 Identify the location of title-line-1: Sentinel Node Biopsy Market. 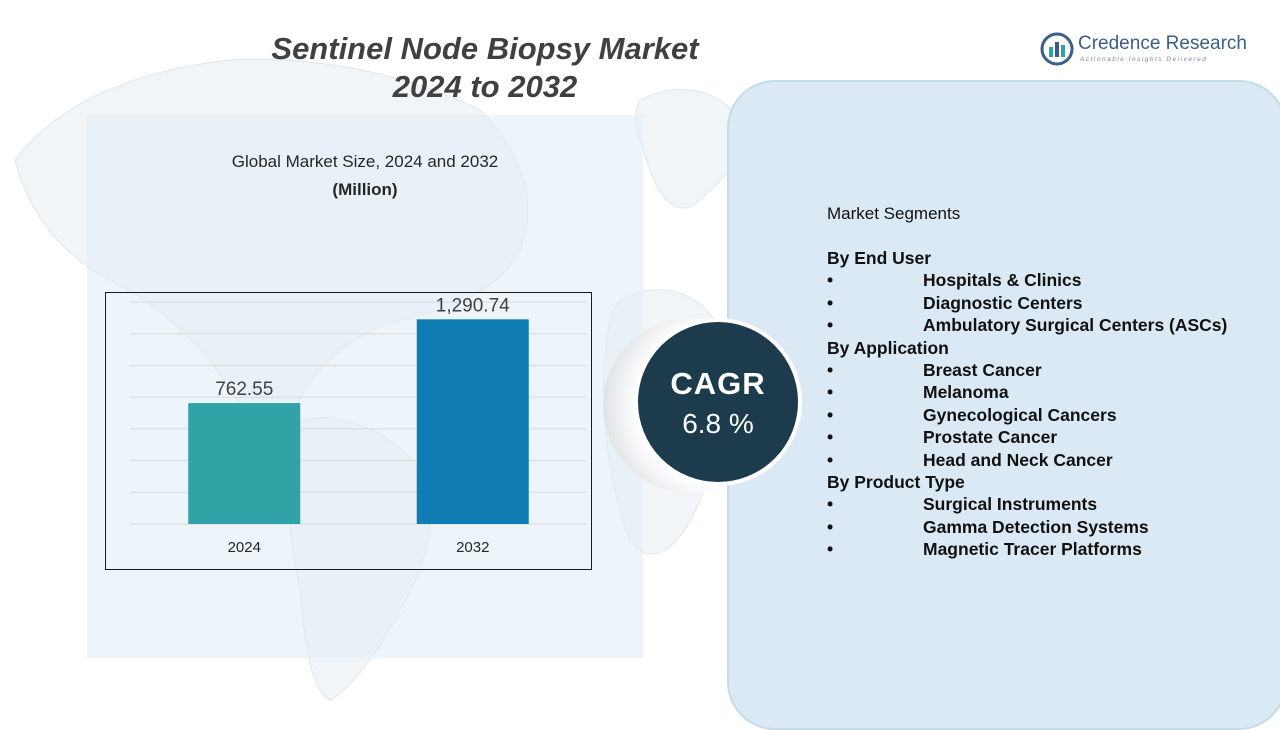
(485, 48).